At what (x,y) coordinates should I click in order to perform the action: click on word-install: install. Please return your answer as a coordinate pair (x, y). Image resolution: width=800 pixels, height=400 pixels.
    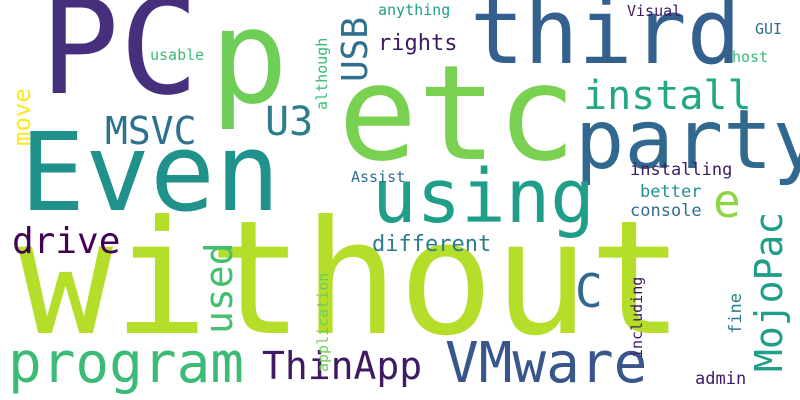
    Looking at the image, I should click on (667, 96).